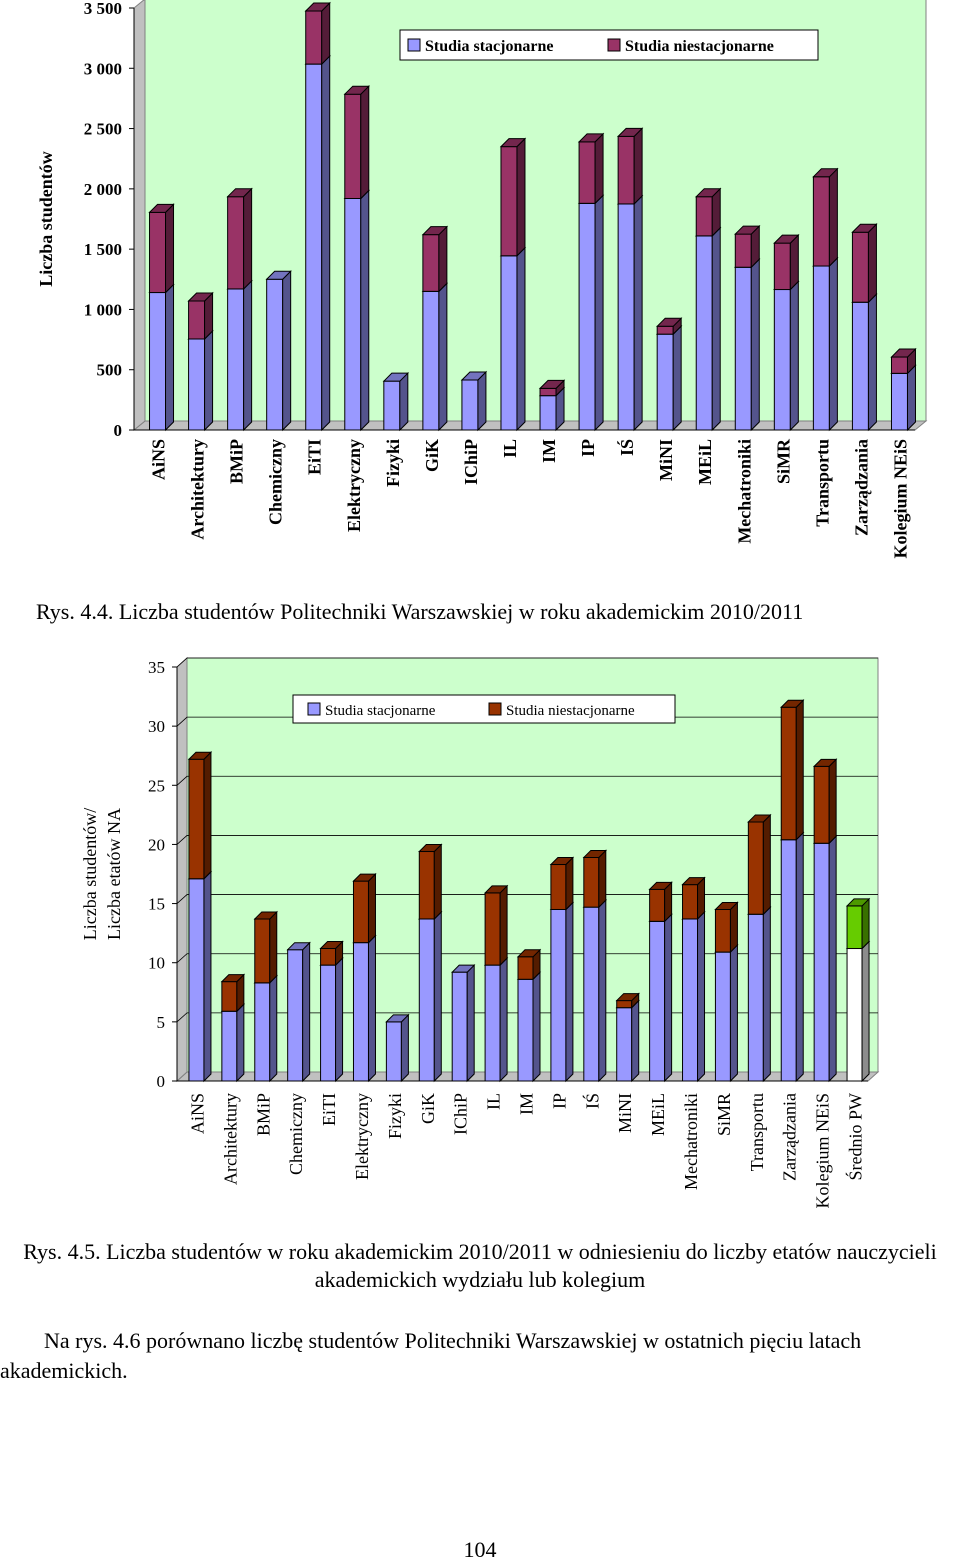  Describe the element at coordinates (103, 68) in the screenshot. I see `c1-y-tick-label: 3 000` at that location.